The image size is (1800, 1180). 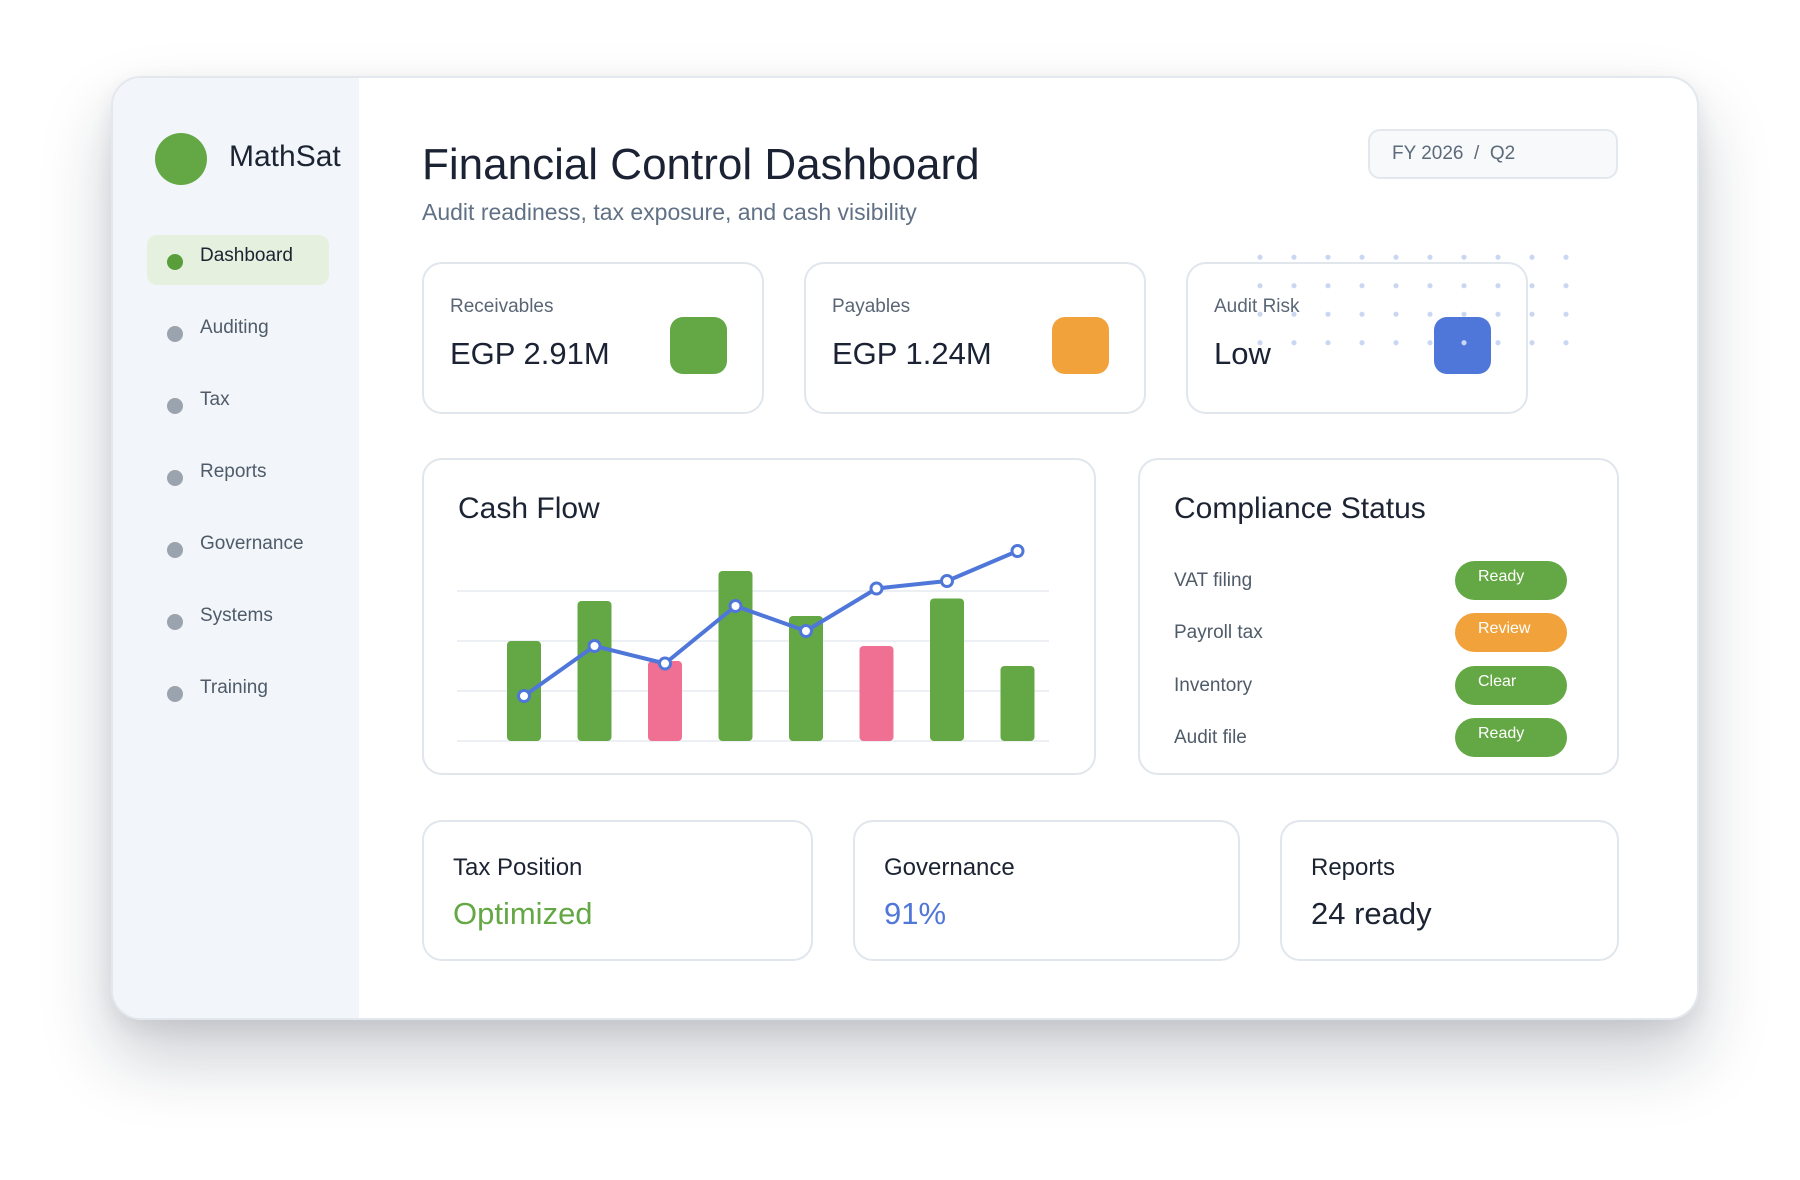 I want to click on compliance-row-label: VAT filing, so click(x=1213, y=580).